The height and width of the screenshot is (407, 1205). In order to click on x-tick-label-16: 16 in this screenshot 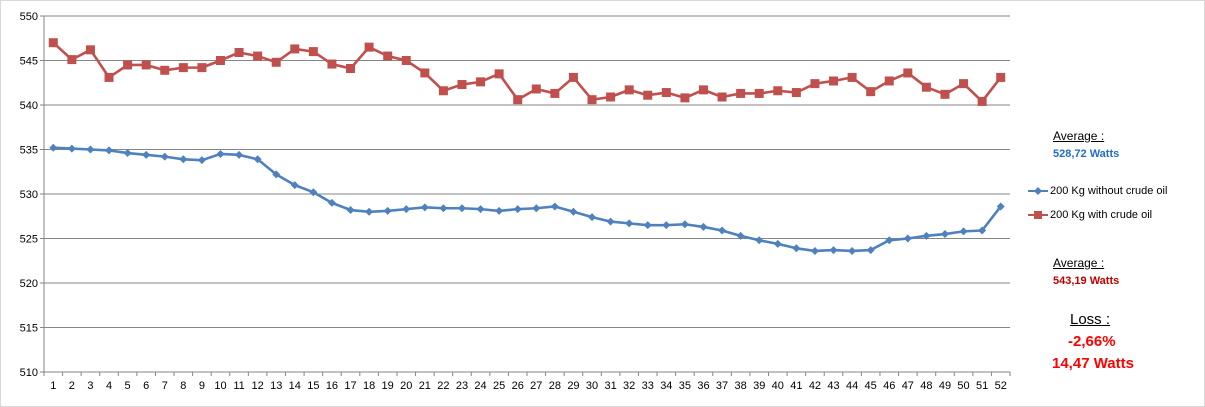, I will do `click(332, 386)`.